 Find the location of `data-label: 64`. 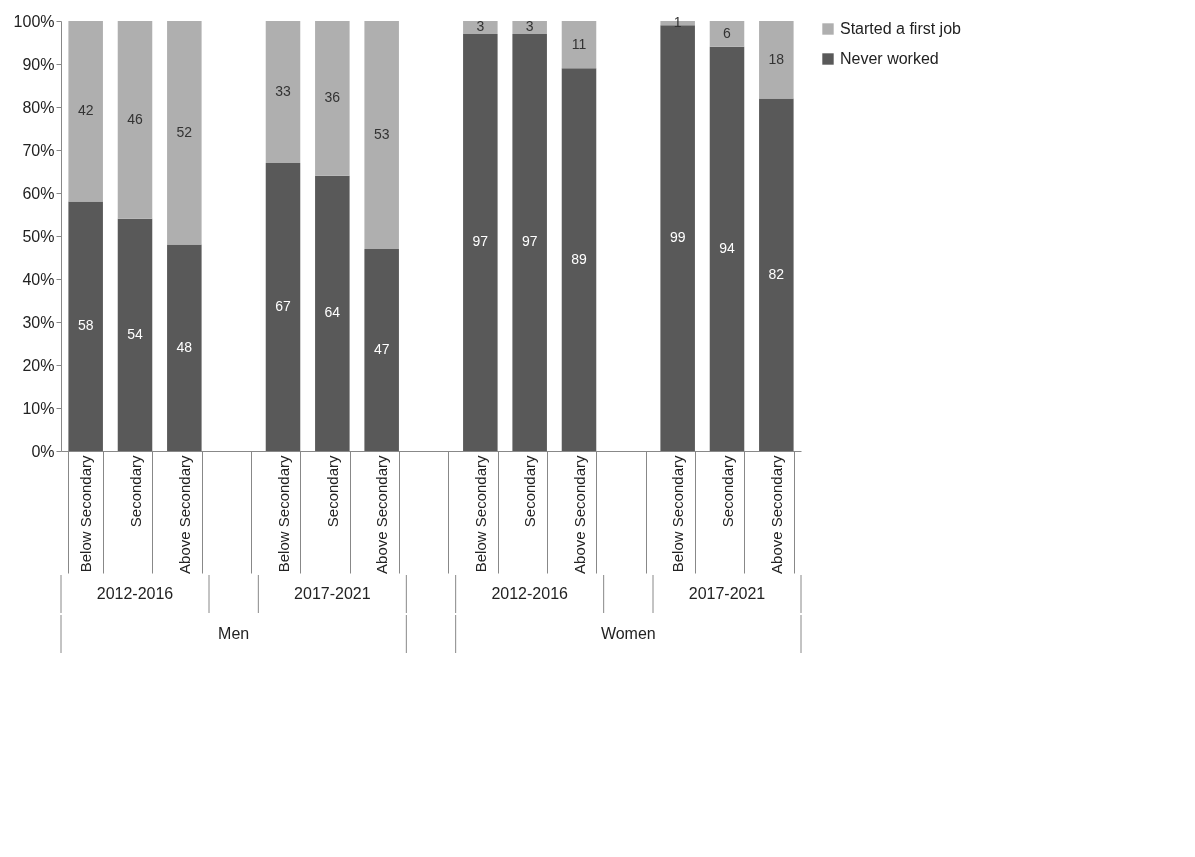

data-label: 64 is located at coordinates (332, 312).